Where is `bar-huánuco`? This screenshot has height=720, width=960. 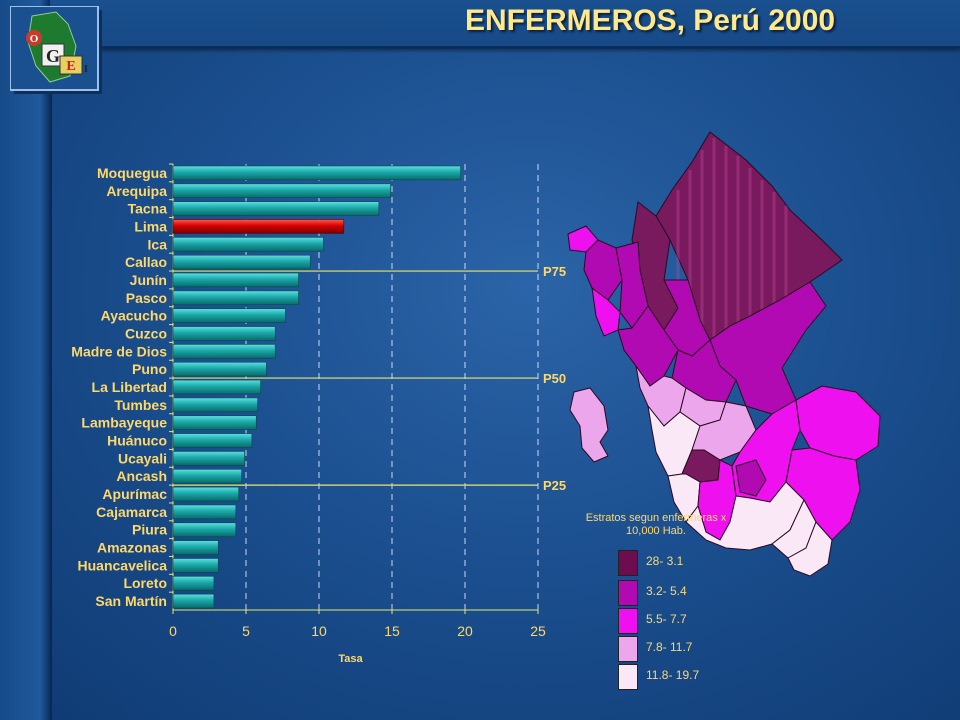
bar-huánuco is located at coordinates (212, 440).